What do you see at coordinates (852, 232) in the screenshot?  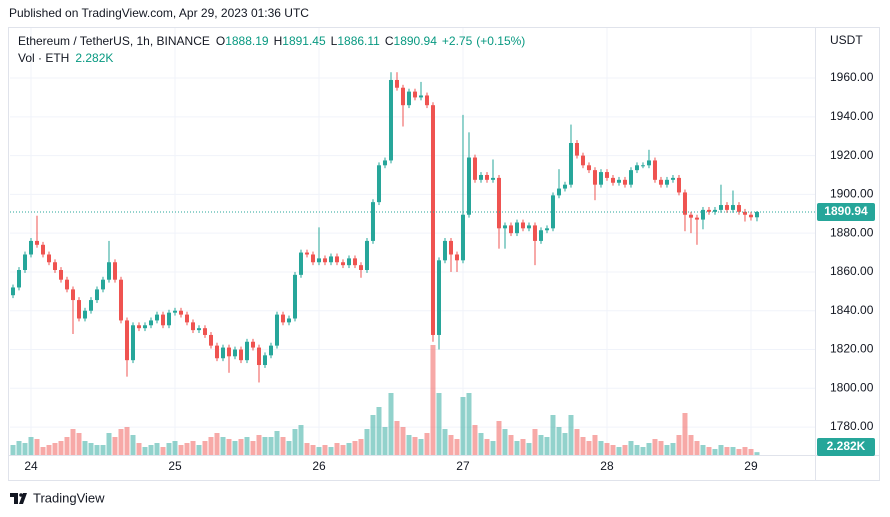 I see `y-tick-label: 1880.00` at bounding box center [852, 232].